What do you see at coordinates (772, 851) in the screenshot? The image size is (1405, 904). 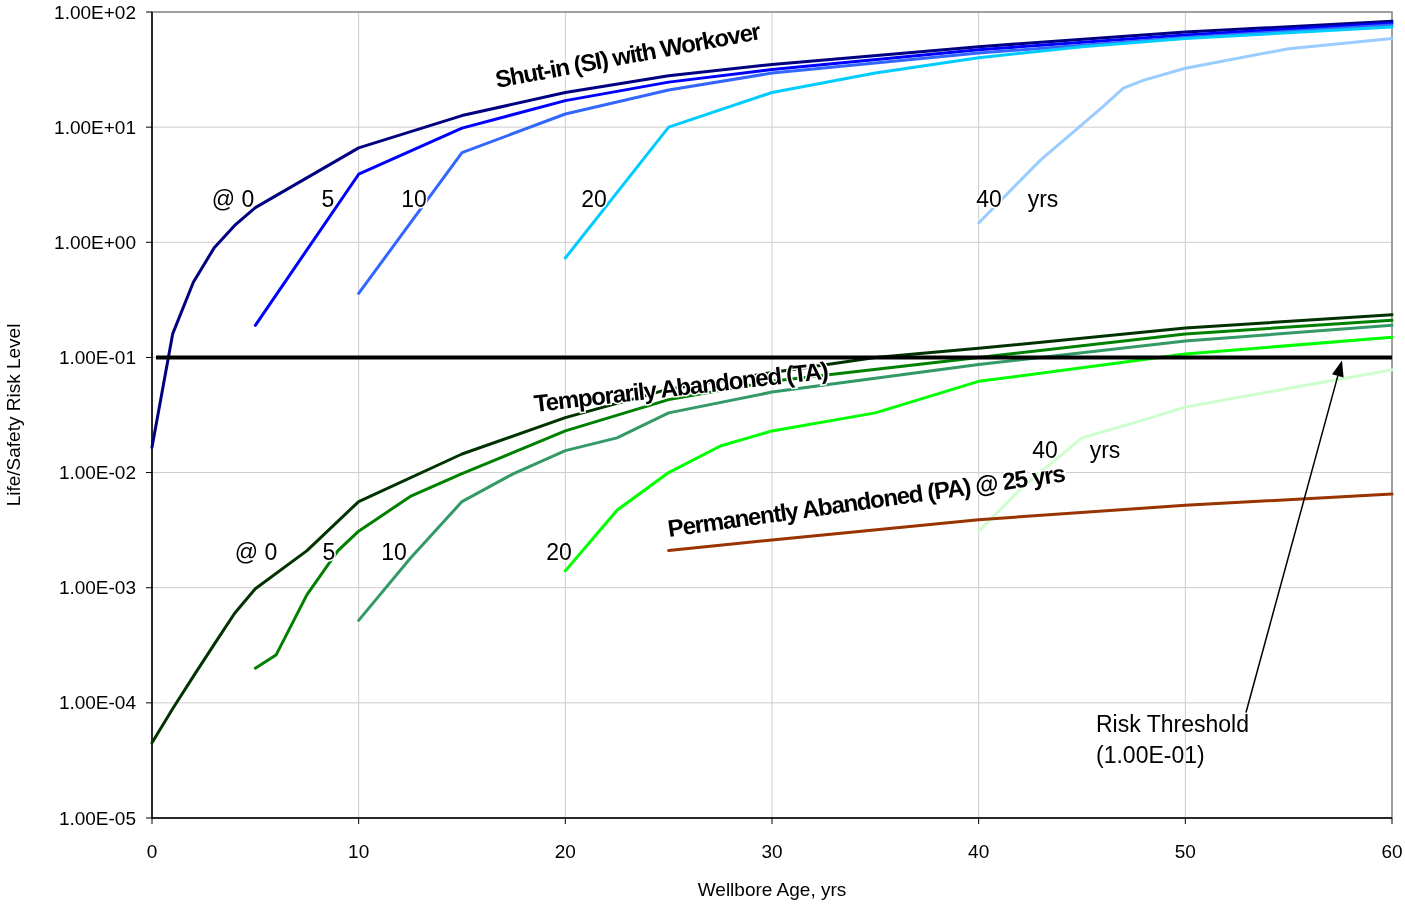 I see `x-tick-label: 30` at bounding box center [772, 851].